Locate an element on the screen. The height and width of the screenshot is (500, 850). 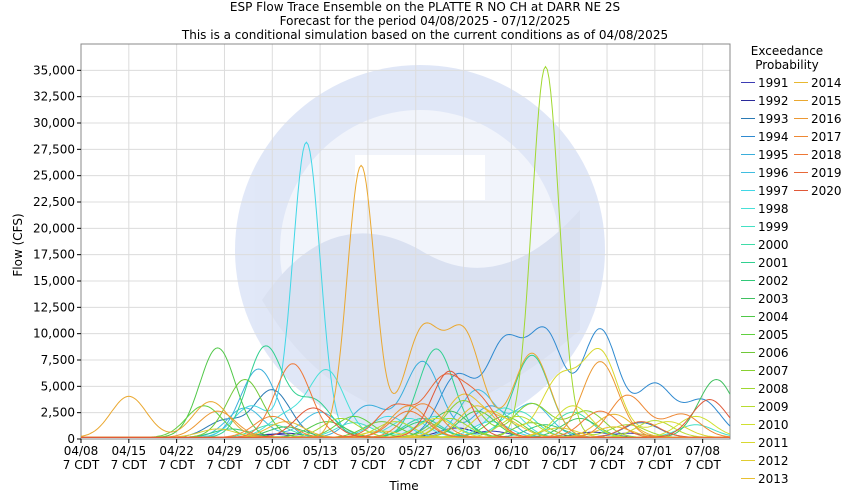
legend-item-2016: 2016 is located at coordinates (818, 119).